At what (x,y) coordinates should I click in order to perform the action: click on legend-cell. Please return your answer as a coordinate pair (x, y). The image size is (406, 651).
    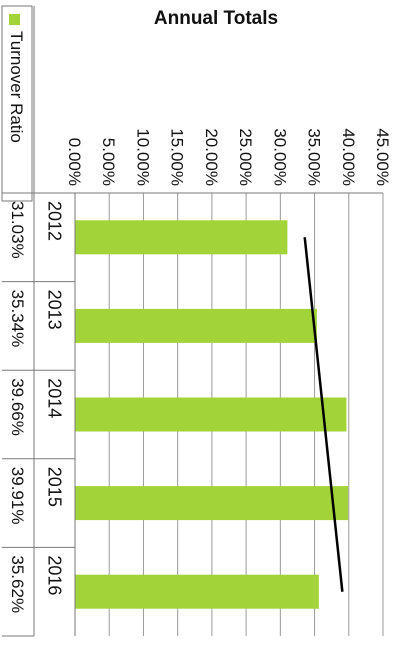
    Looking at the image, I should click on (17, 103).